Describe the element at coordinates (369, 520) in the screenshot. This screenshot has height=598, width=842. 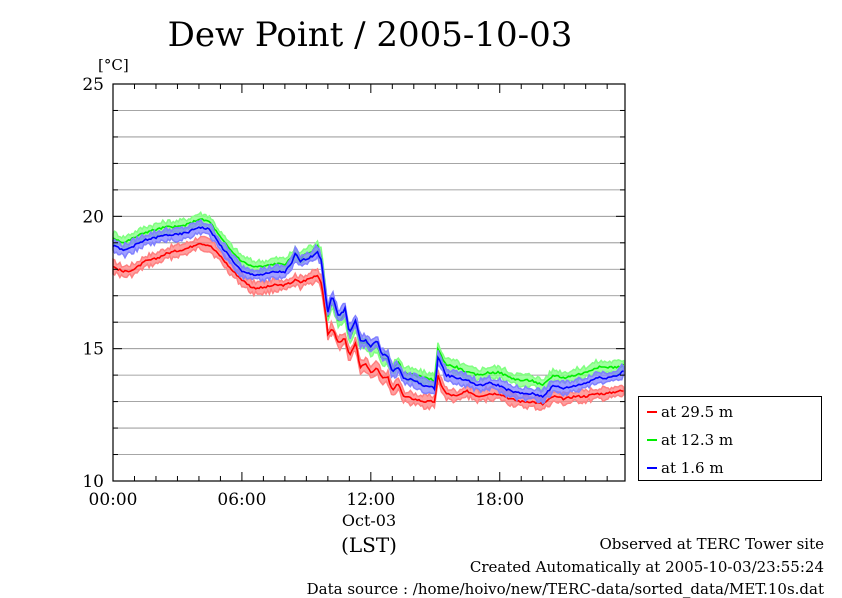
I see `date-label: Oct-03` at that location.